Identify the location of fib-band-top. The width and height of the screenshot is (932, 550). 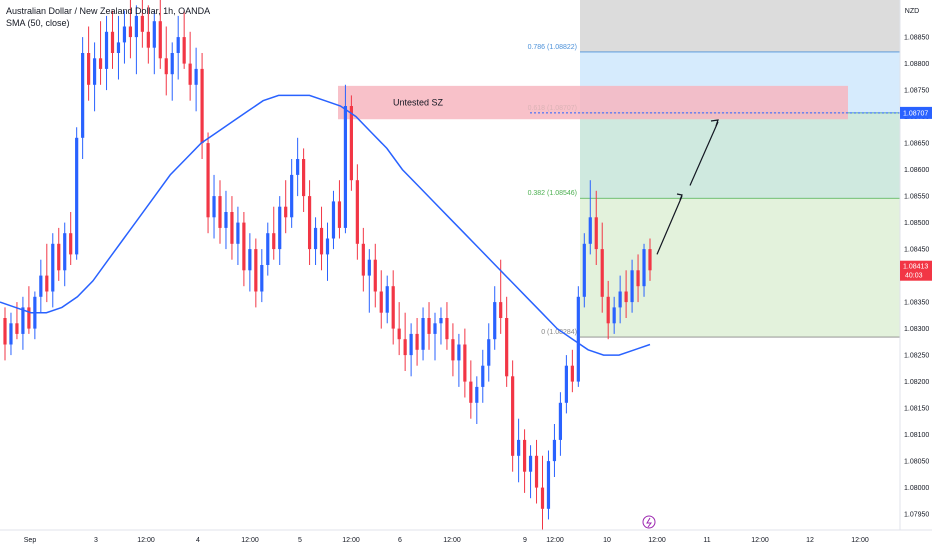
(740, 26).